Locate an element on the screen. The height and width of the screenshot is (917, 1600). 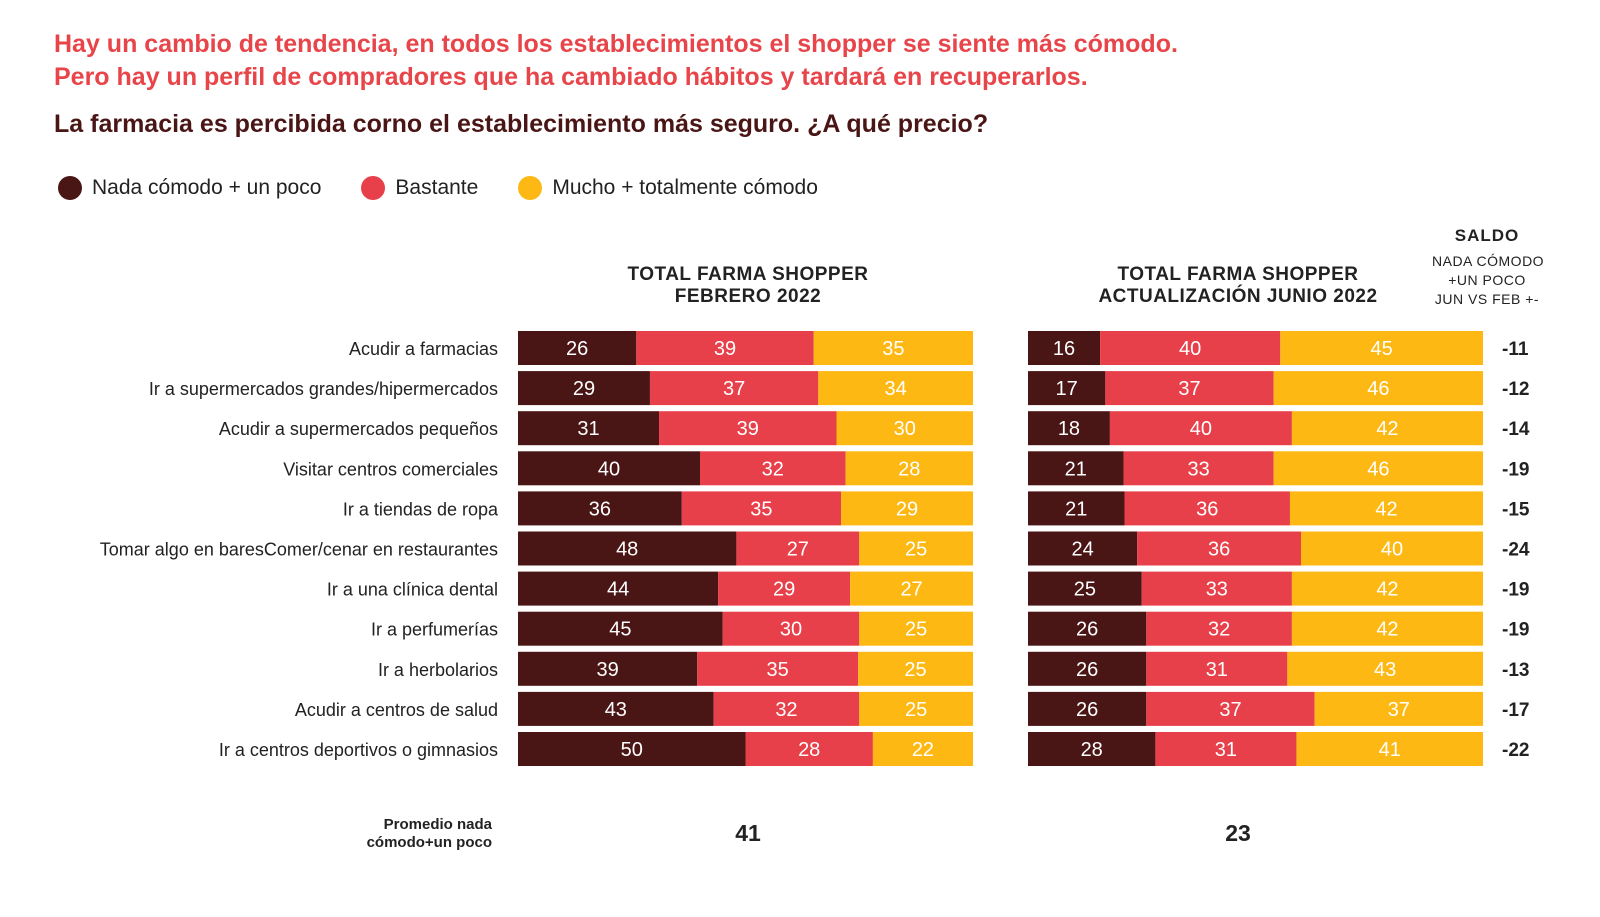
saldo-value: -12 is located at coordinates (1515, 389).